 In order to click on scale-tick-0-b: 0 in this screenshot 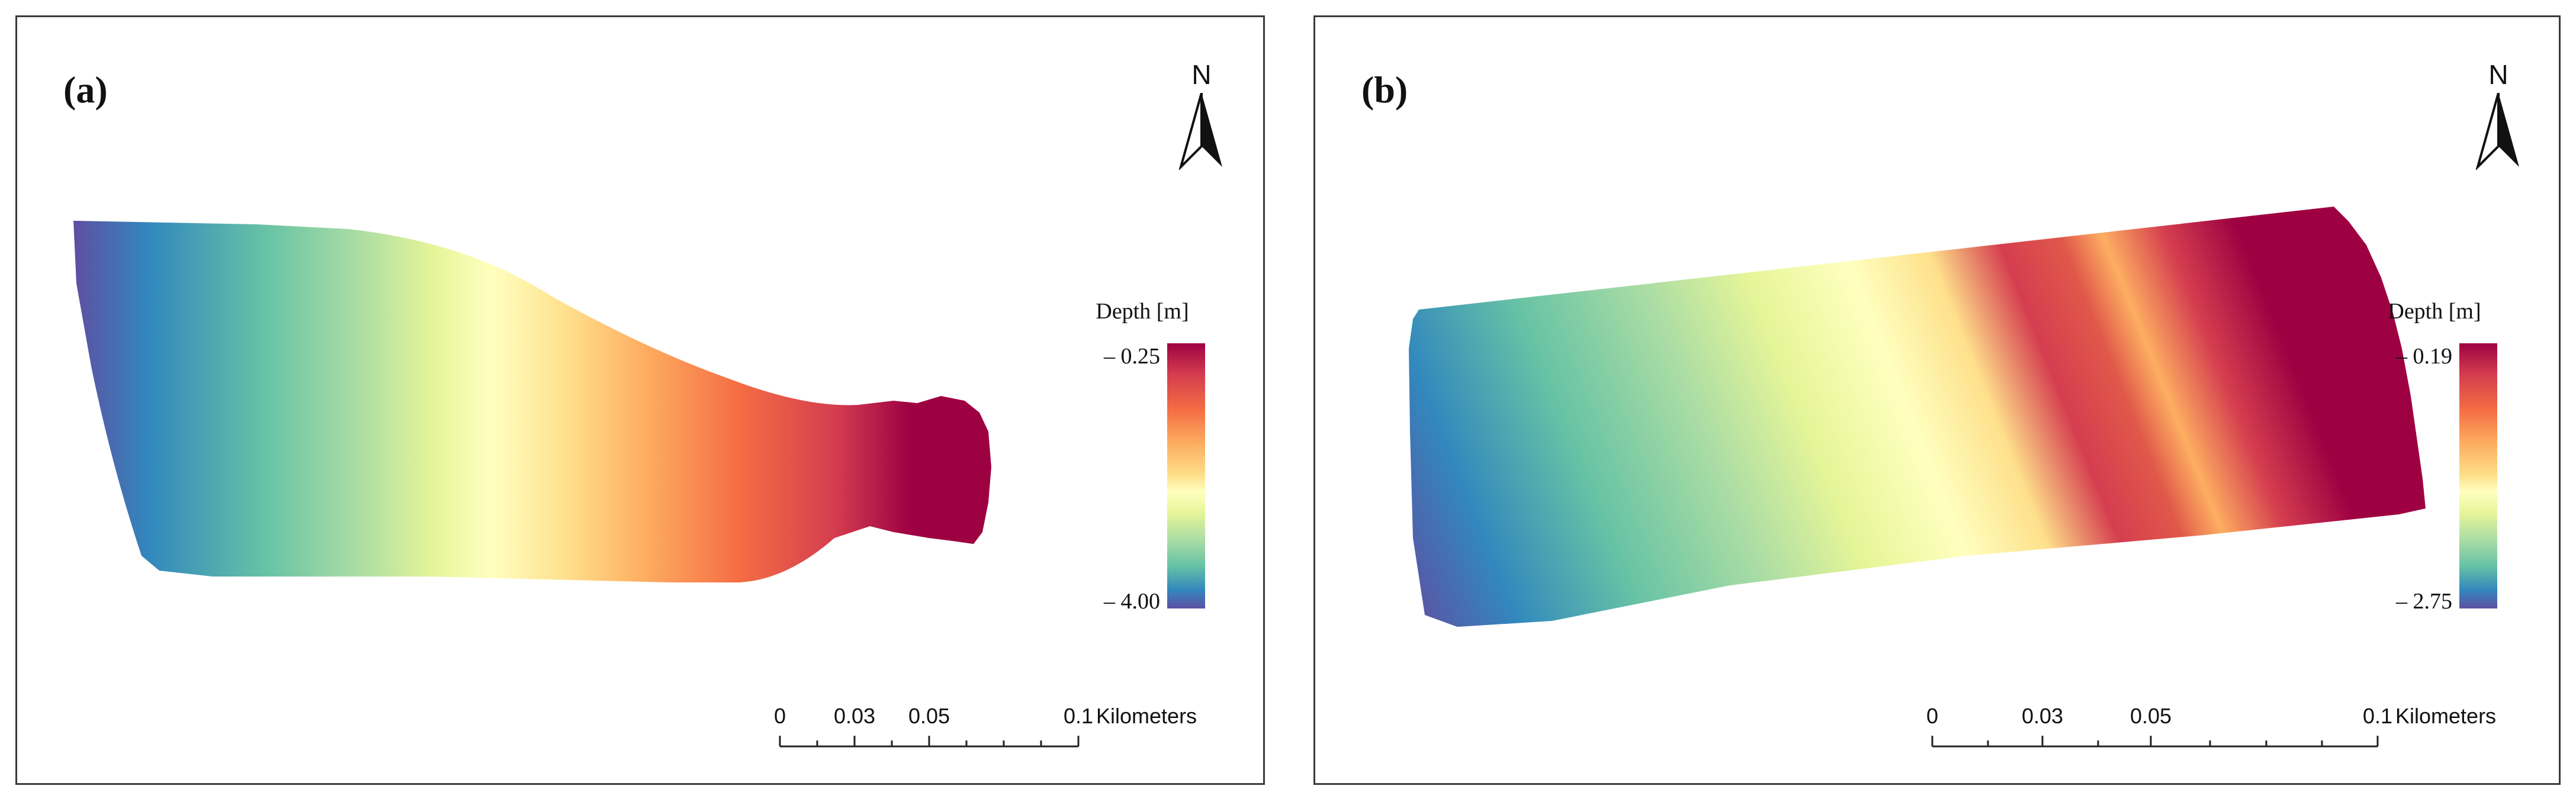, I will do `click(1933, 716)`.